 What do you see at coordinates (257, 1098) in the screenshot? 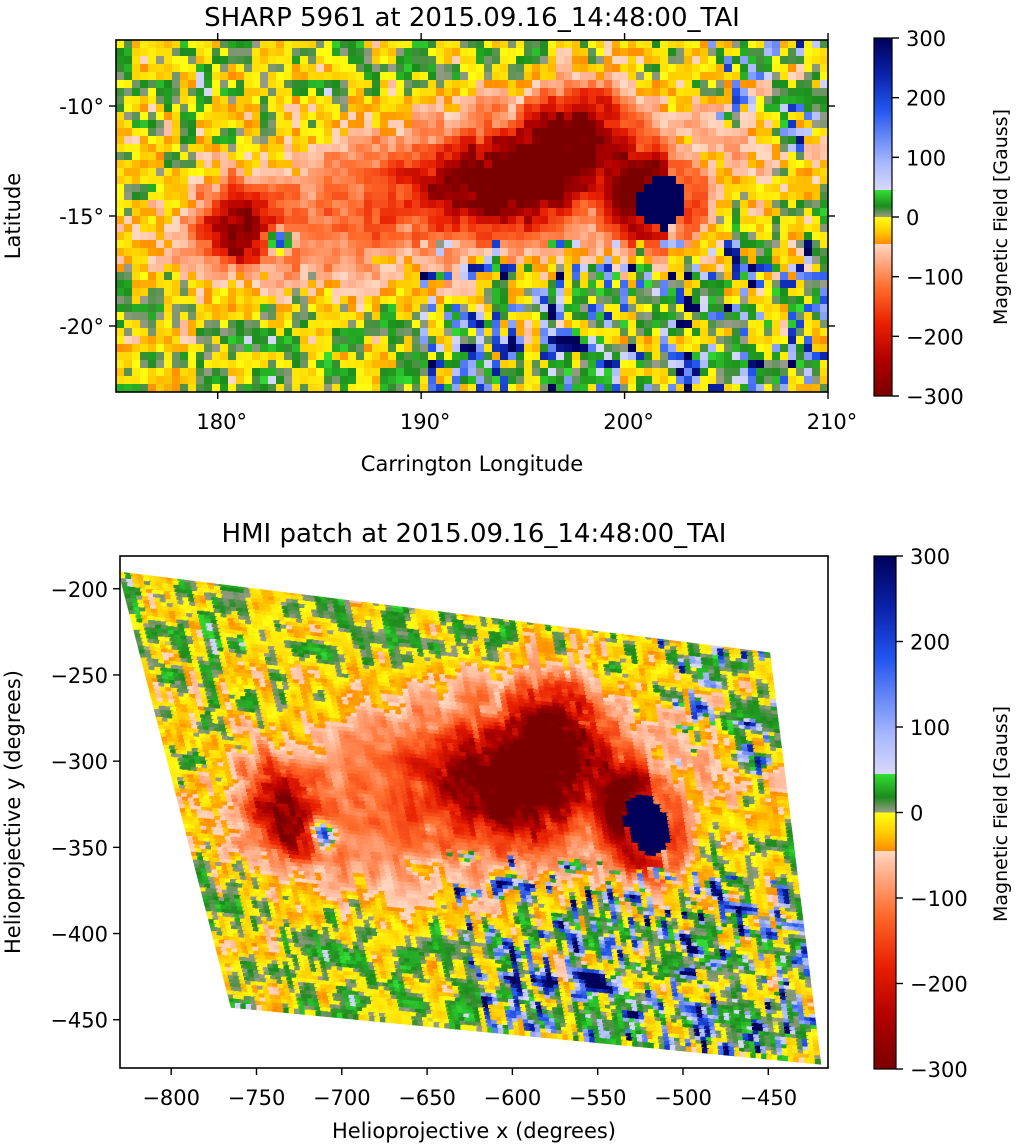
I see `chart2-x-tick-label-1: −750` at bounding box center [257, 1098].